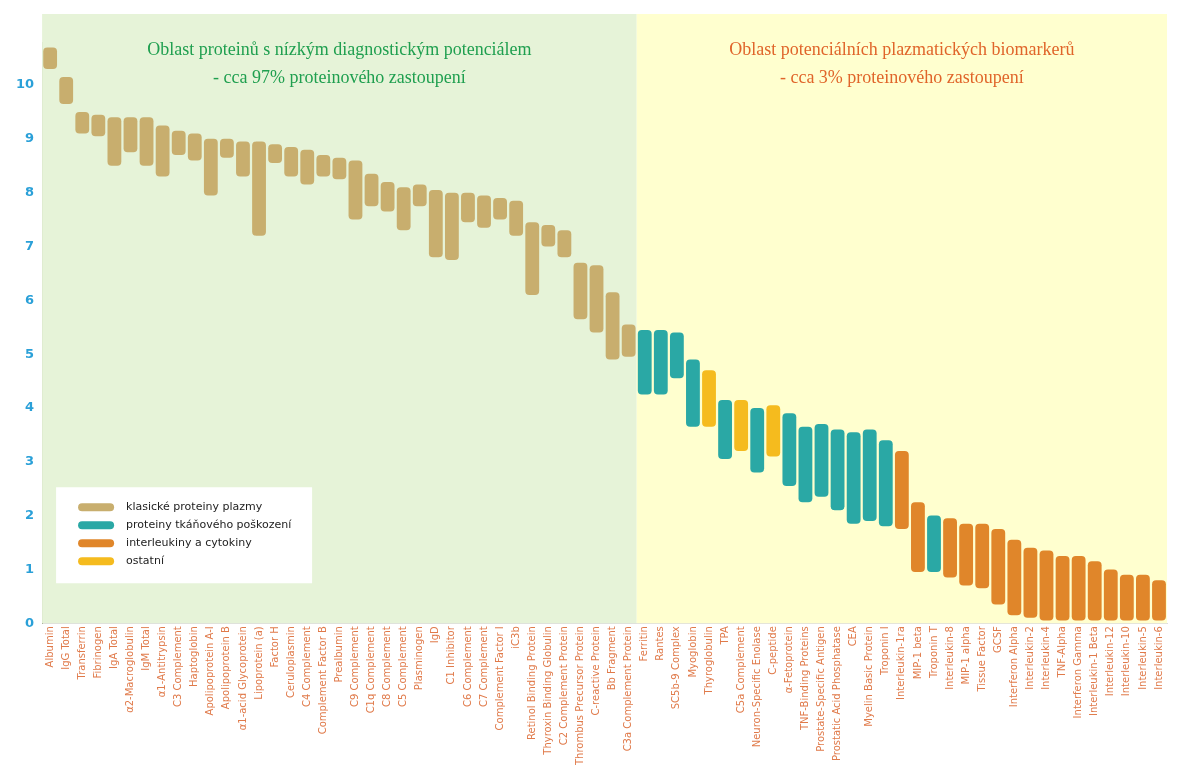  What do you see at coordinates (692, 652) in the screenshot?
I see `x-tick-label: Myoglobin` at bounding box center [692, 652].